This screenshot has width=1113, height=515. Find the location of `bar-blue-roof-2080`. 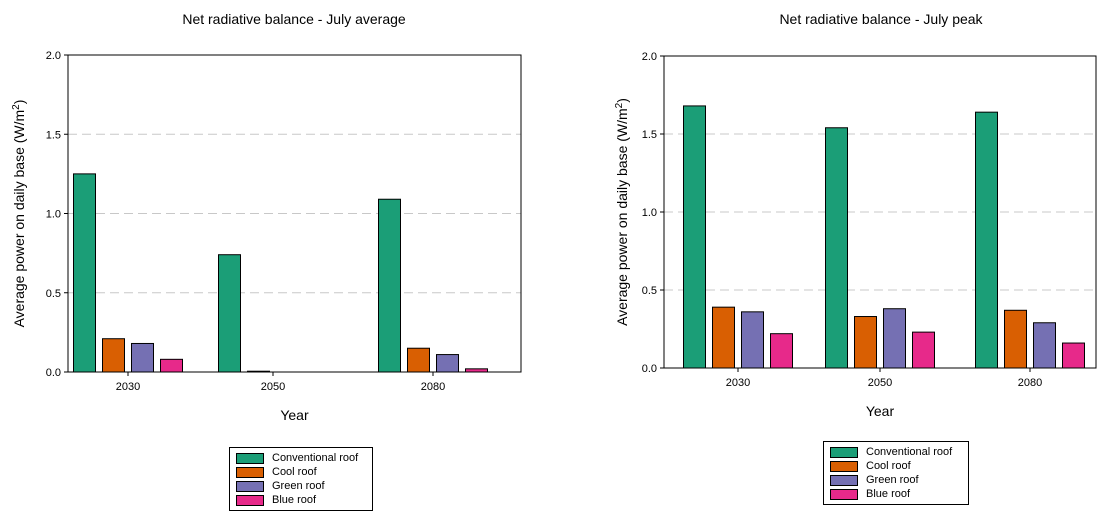

bar-blue-roof-2080 is located at coordinates (1073, 355).